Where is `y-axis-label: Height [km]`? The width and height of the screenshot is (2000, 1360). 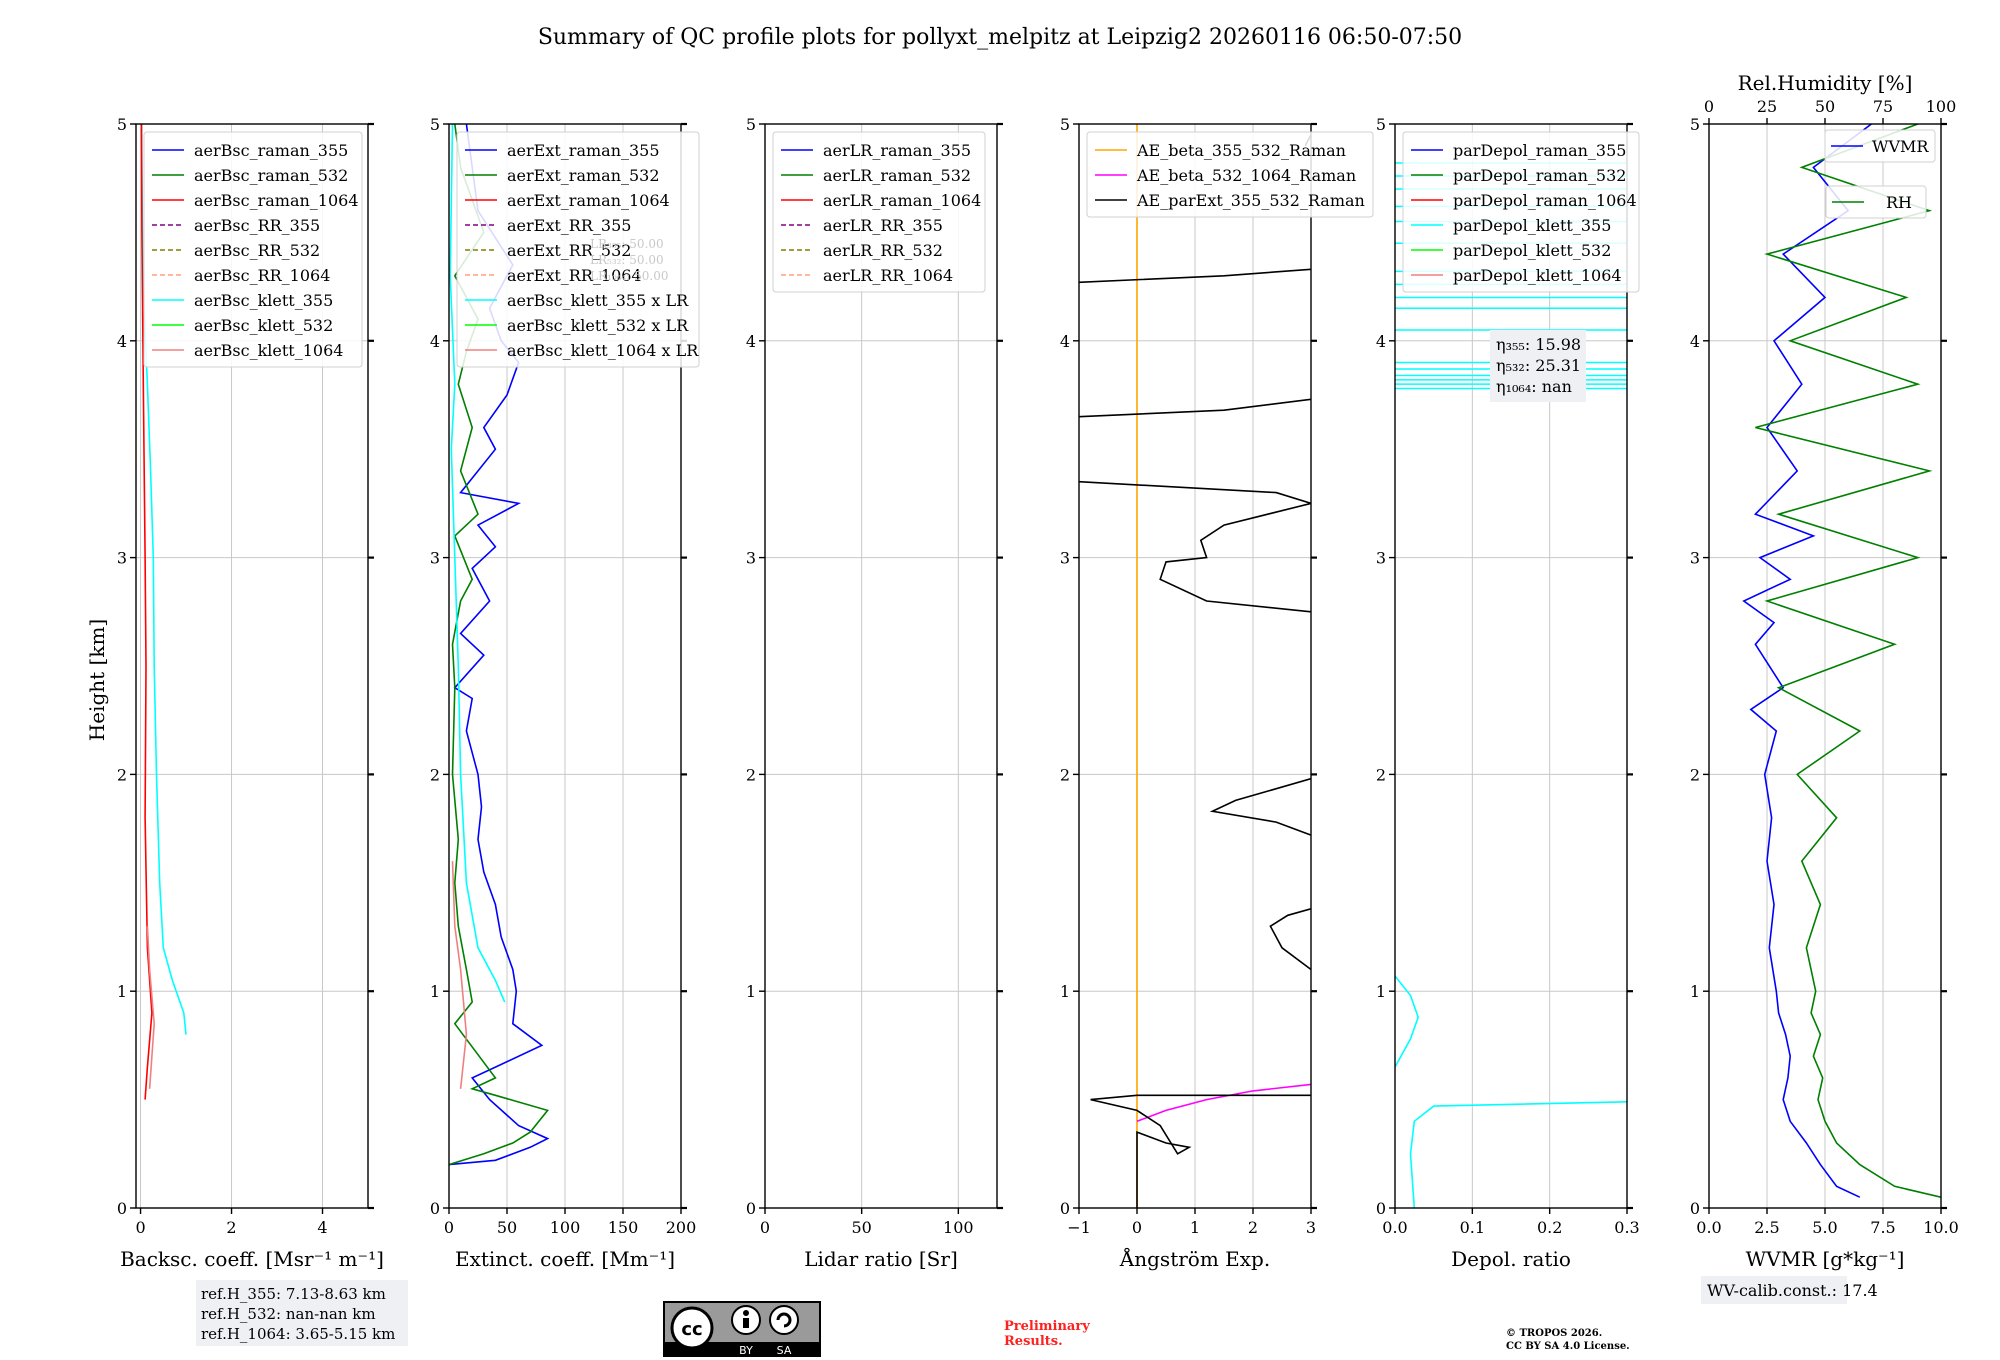 y-axis-label: Height [km] is located at coordinates (97, 680).